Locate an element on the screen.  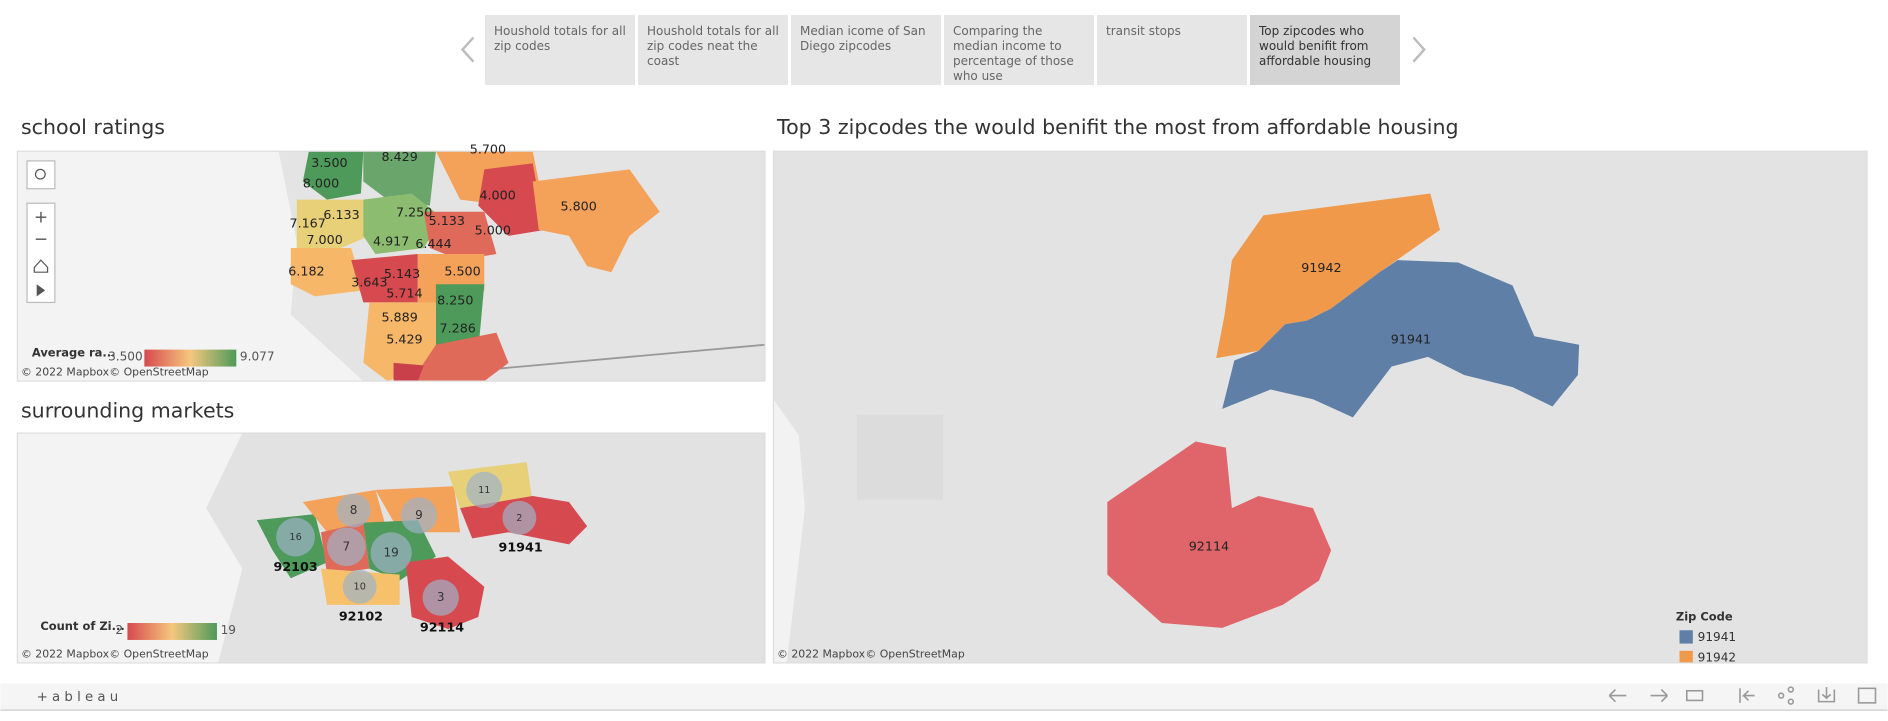
map-label: 5.000 is located at coordinates (493, 230).